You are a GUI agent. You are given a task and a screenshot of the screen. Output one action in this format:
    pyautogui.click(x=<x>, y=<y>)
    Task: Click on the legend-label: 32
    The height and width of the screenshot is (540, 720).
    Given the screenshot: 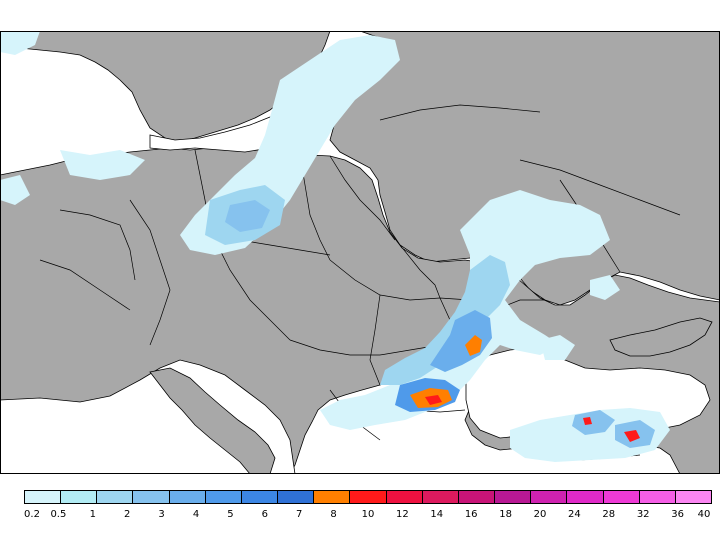 What is the action you would take?
    pyautogui.click(x=643, y=514)
    